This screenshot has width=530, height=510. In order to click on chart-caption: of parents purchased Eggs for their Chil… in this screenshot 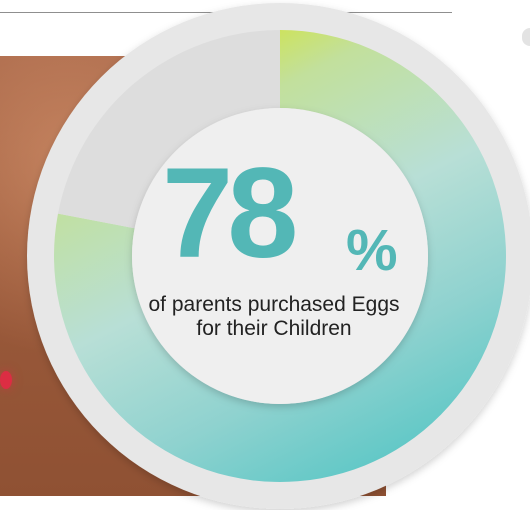, I will do `click(274, 316)`.